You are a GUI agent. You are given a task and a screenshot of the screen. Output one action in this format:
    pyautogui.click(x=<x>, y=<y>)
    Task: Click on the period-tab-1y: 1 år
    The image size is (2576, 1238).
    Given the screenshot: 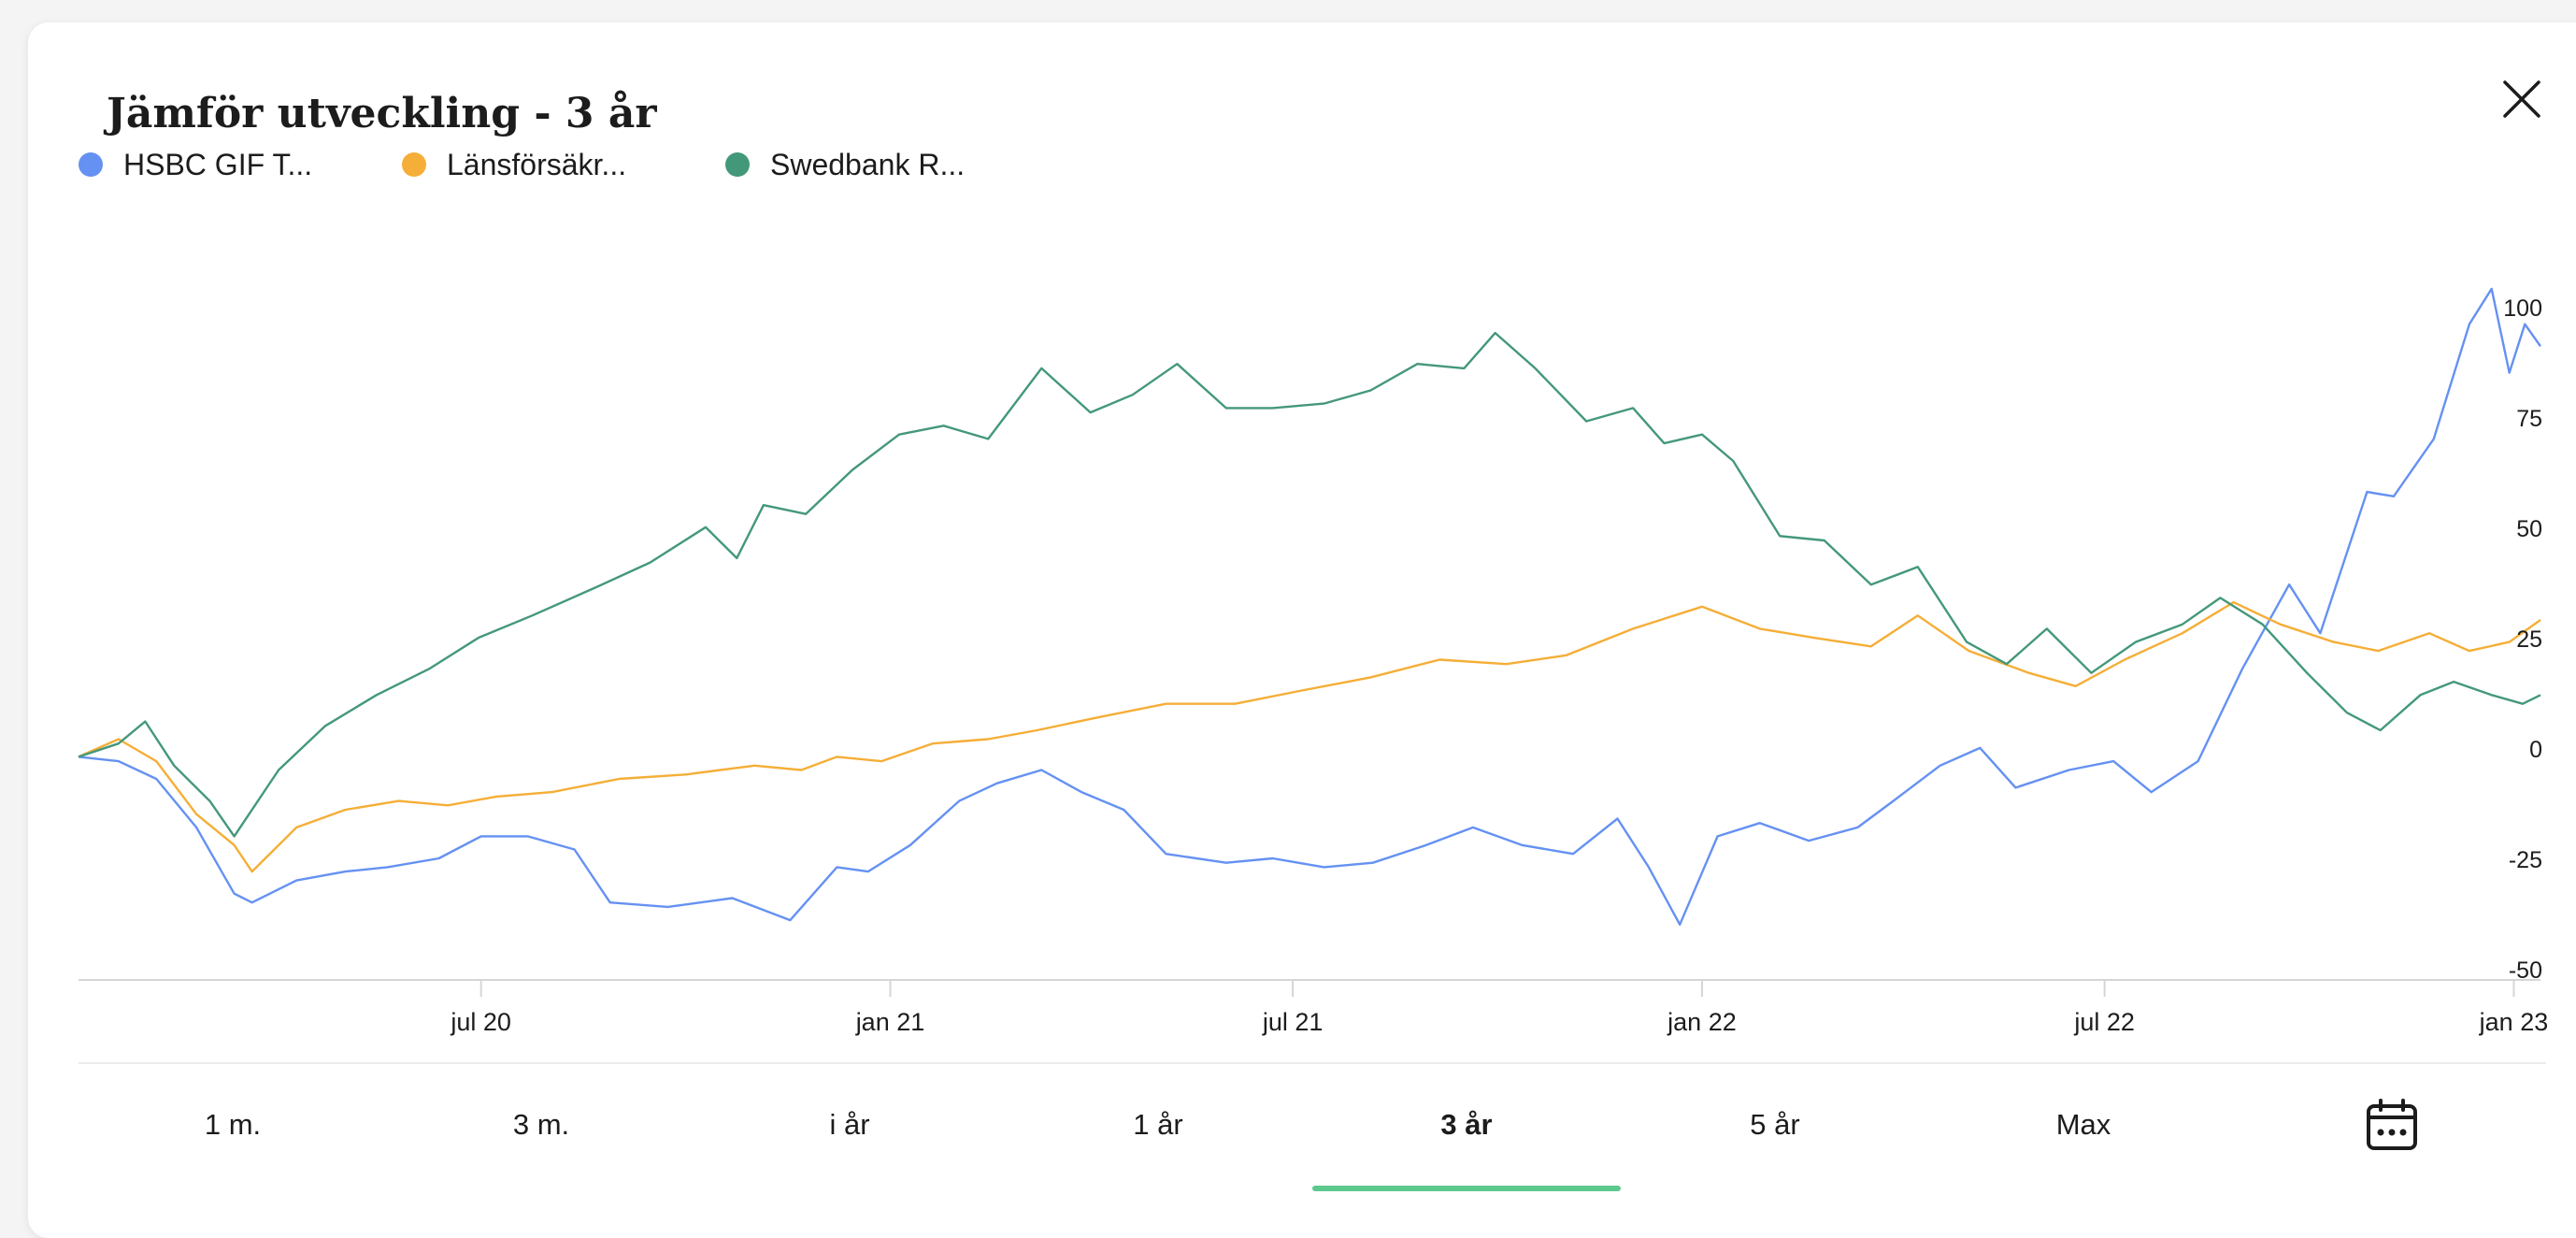 What is the action you would take?
    pyautogui.click(x=1158, y=1125)
    